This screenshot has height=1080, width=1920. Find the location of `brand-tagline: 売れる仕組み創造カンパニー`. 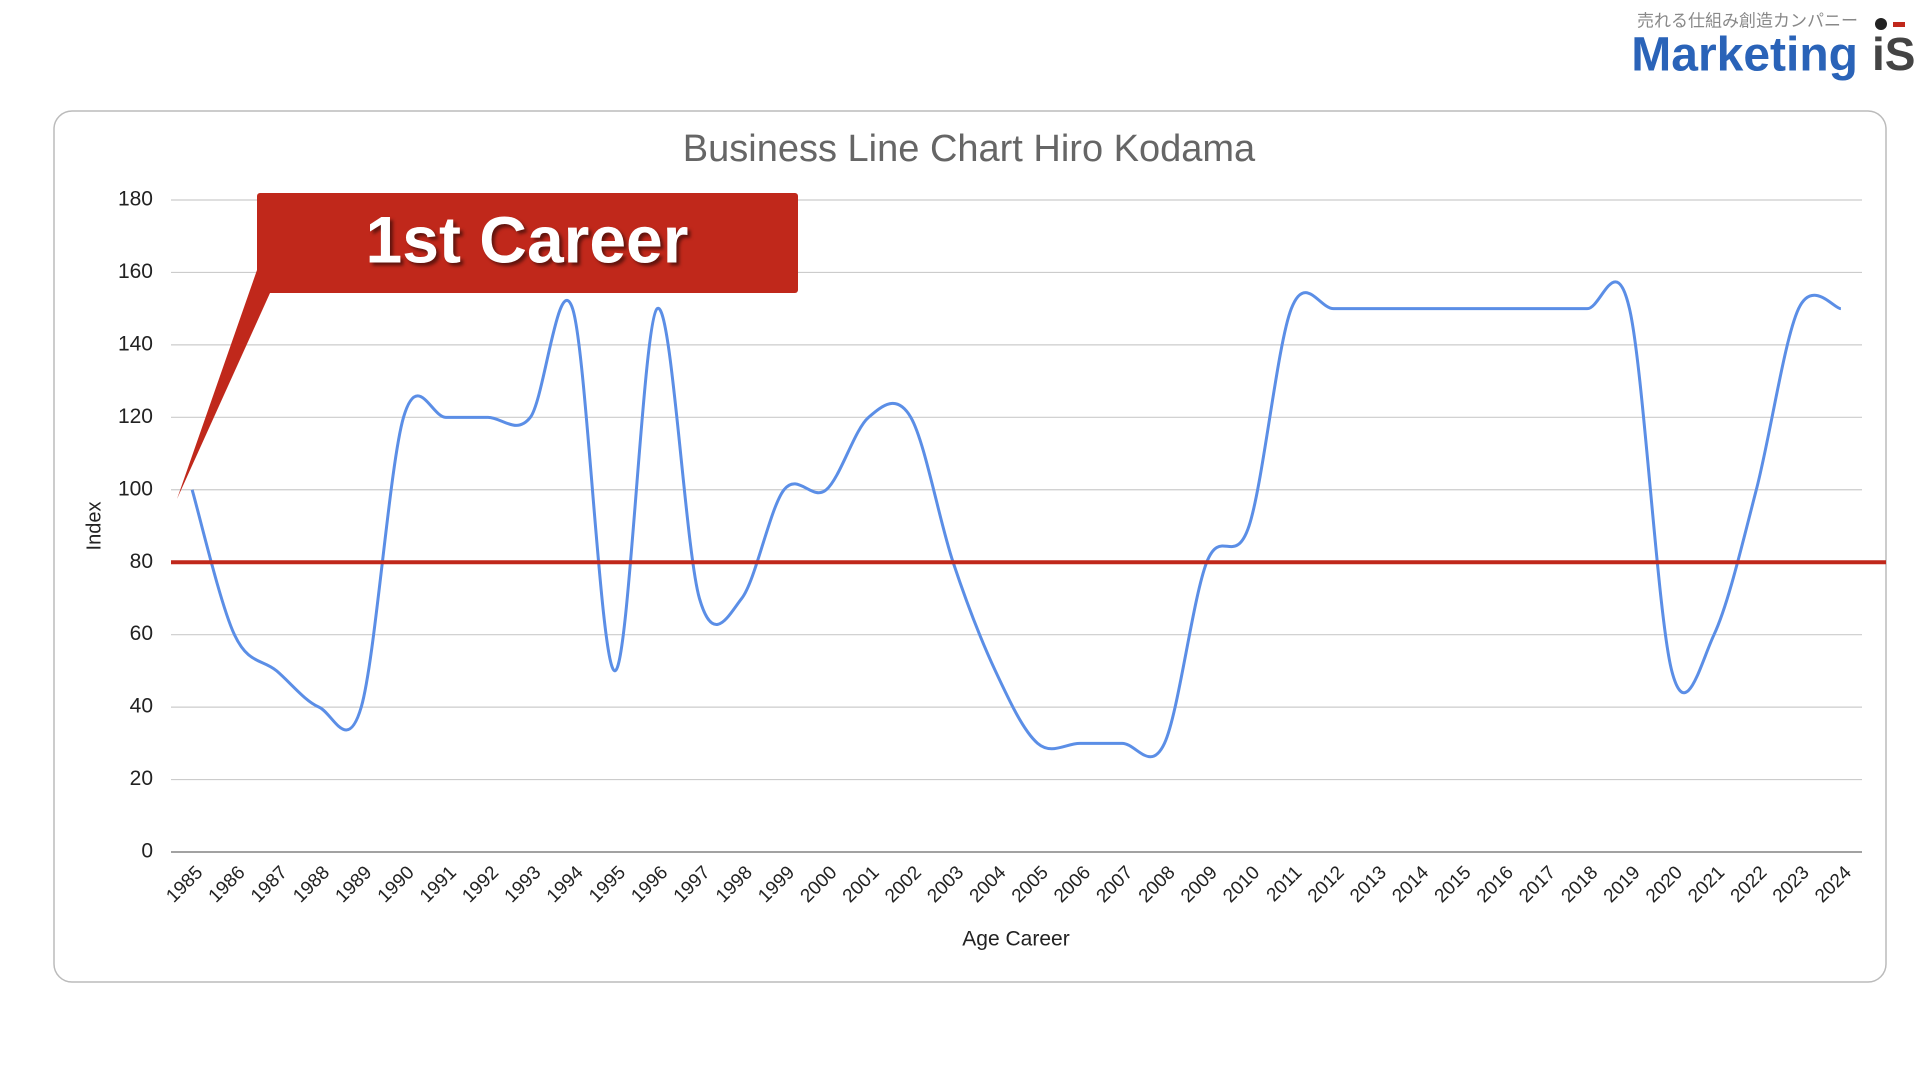

brand-tagline: 売れる仕組み創造カンパニー is located at coordinates (1747, 20).